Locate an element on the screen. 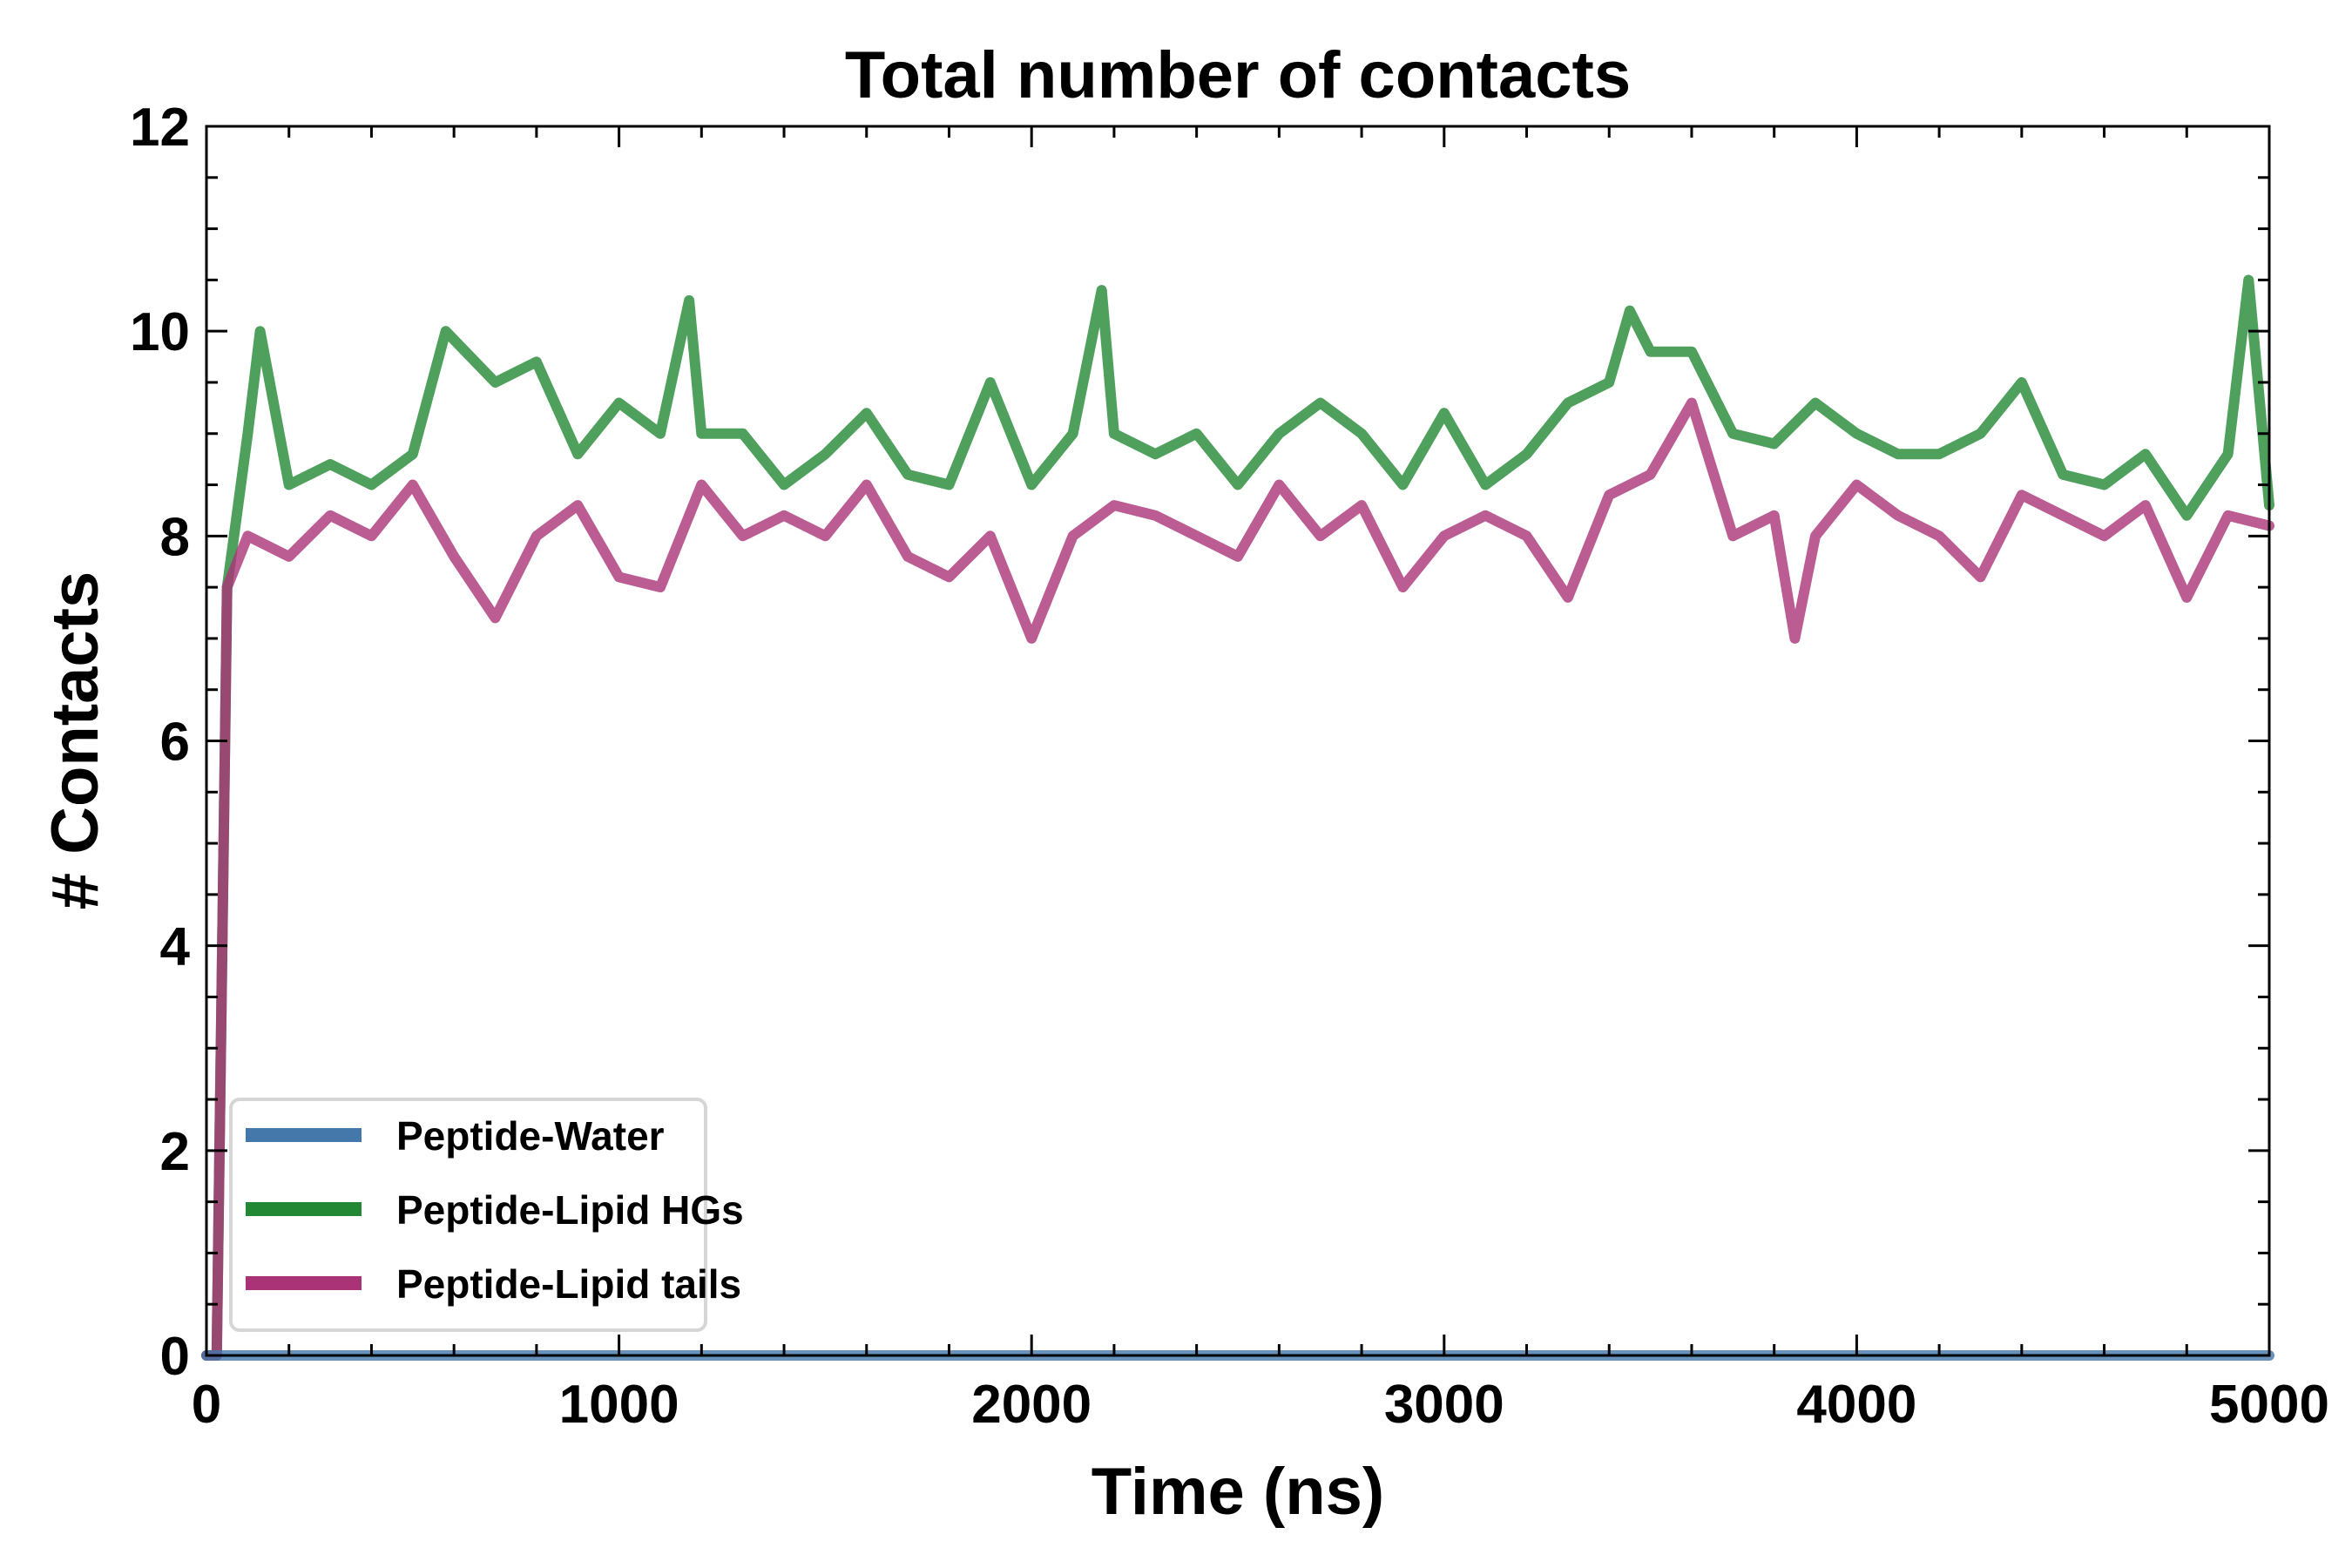  y-tick-label: 12 is located at coordinates (160, 128).